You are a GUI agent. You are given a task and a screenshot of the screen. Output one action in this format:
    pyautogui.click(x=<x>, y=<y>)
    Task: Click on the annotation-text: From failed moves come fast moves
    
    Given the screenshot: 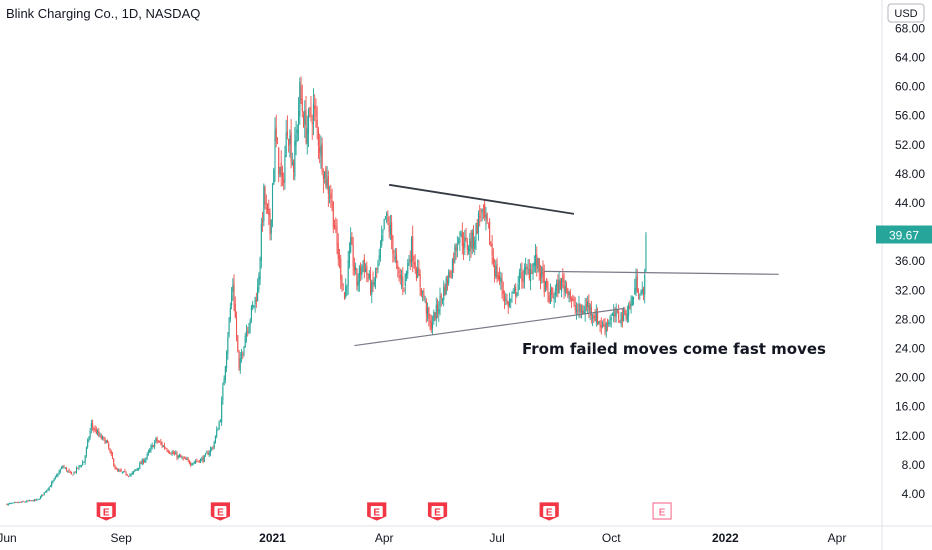 What is the action you would take?
    pyautogui.click(x=674, y=349)
    